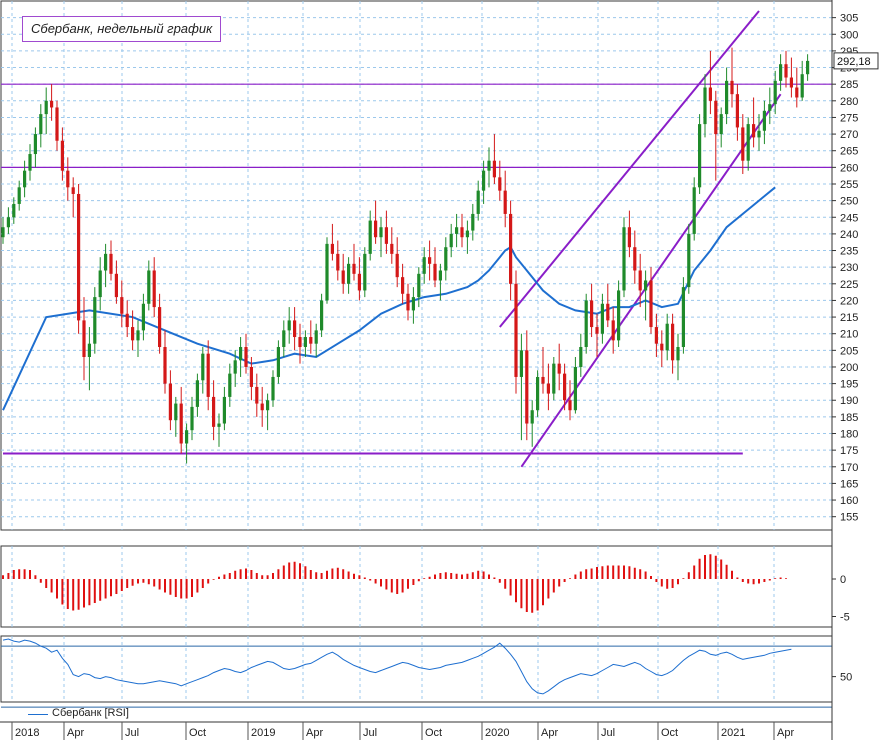 Image resolution: width=879 pixels, height=745 pixels. What do you see at coordinates (38, 714) in the screenshot?
I see `rsi-legend-swatch` at bounding box center [38, 714].